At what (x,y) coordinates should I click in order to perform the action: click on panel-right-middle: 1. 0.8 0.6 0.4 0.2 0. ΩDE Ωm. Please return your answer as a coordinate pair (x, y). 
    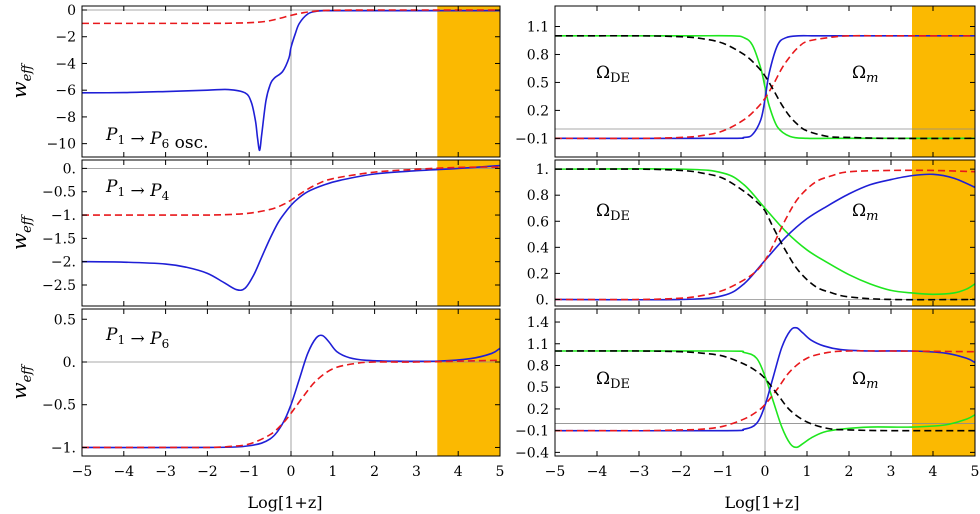
    Looking at the image, I should click on (751, 233).